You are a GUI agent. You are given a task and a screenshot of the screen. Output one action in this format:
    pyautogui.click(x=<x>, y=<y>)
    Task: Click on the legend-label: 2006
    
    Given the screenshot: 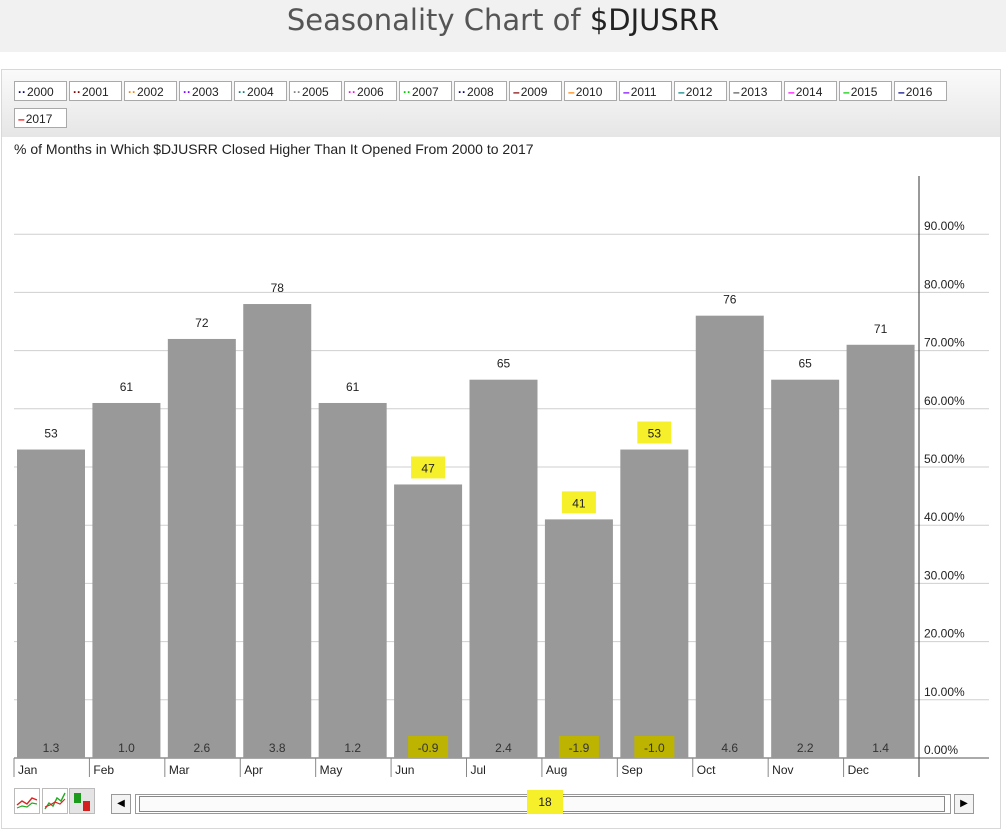 What is the action you would take?
    pyautogui.click(x=370, y=92)
    